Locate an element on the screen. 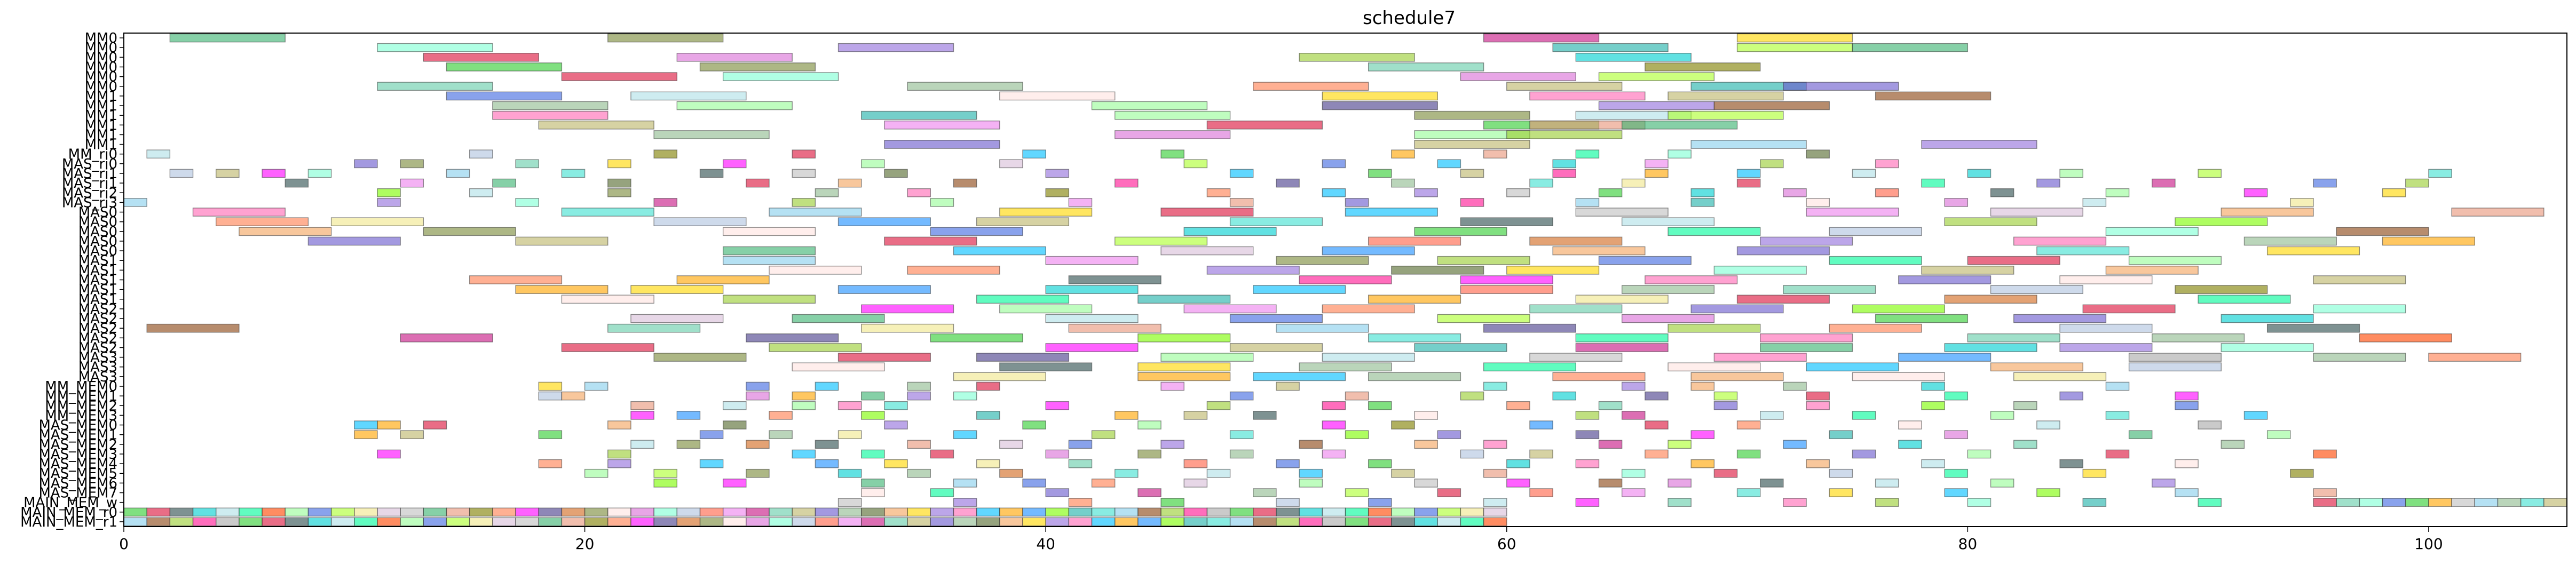 The height and width of the screenshot is (565, 2576). y-tick-label: MAS3 is located at coordinates (97, 377).